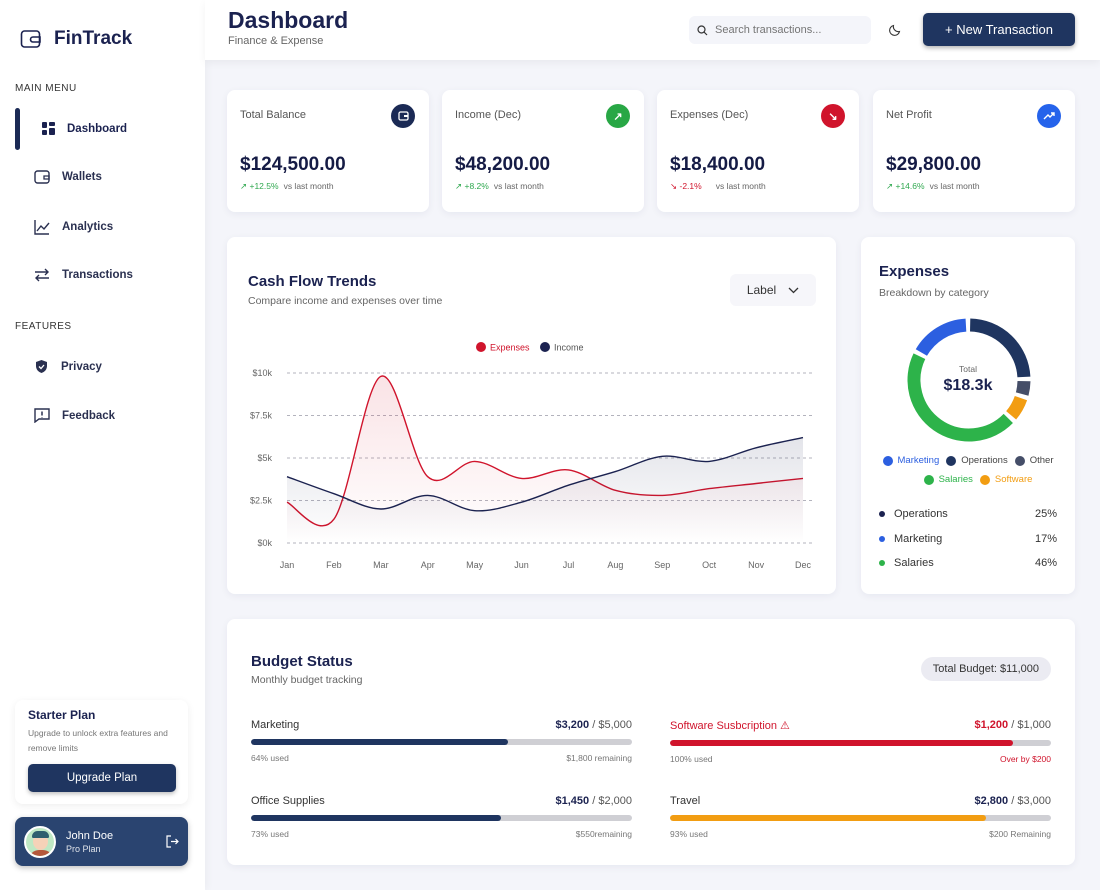  I want to click on stat-label: Expenses (Dec), so click(709, 115).